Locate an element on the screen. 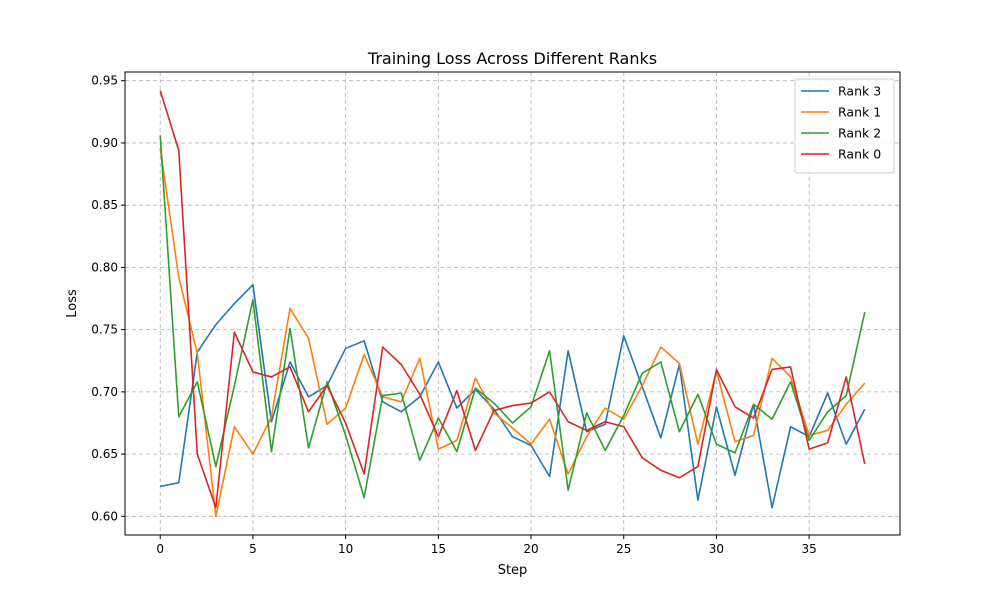  x-tick-label: 25 is located at coordinates (623, 549).